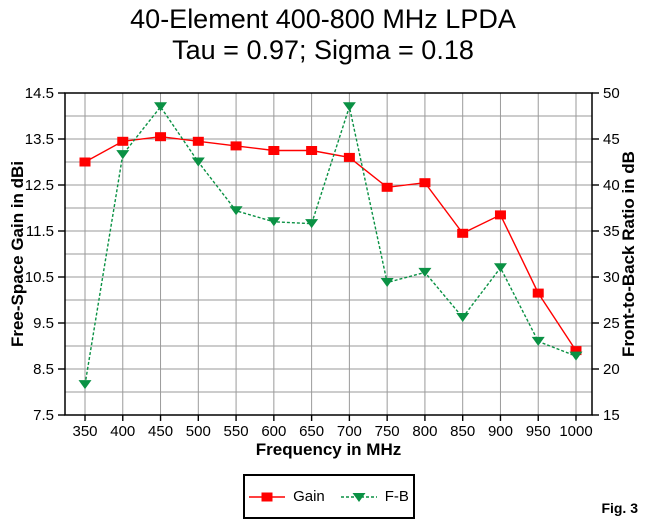 Image resolution: width=646 pixels, height=526 pixels. I want to click on legend: Gain F-B, so click(329, 496).